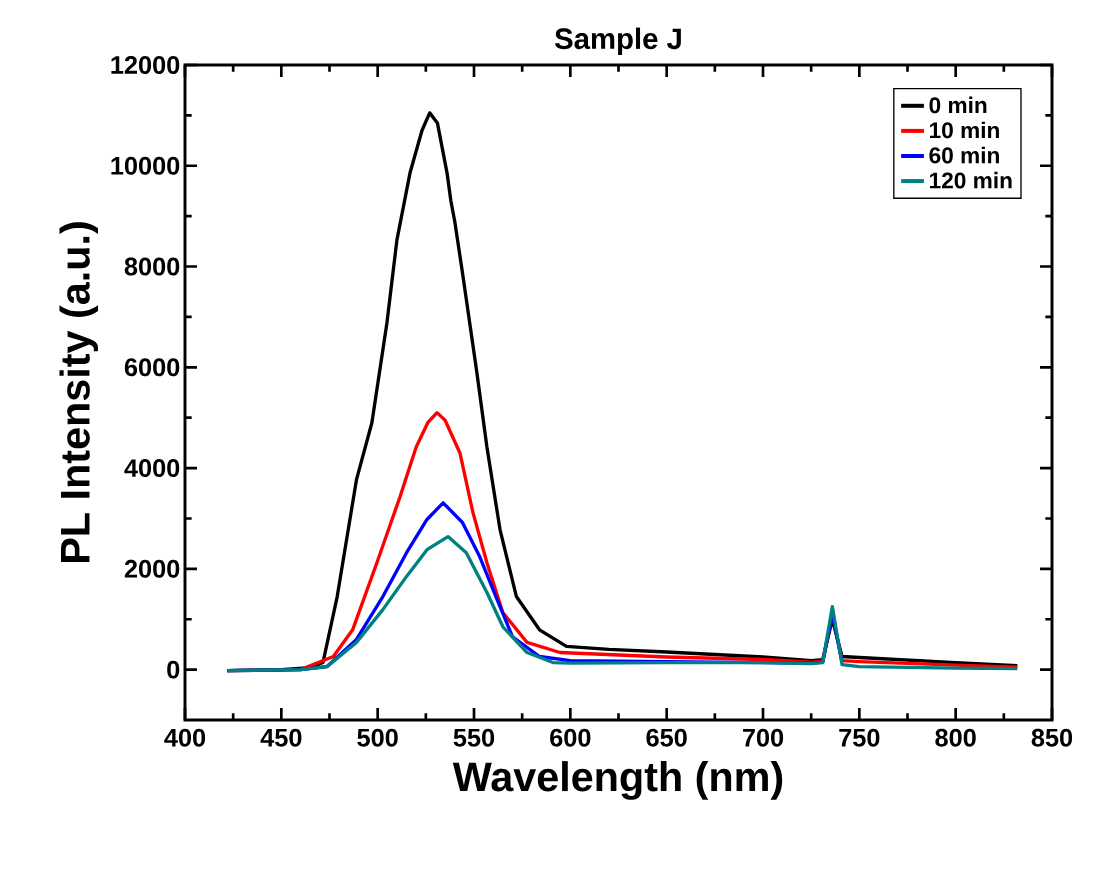 This screenshot has width=1103, height=872. I want to click on x-axis-title: Wavelength (nm), so click(617, 780).